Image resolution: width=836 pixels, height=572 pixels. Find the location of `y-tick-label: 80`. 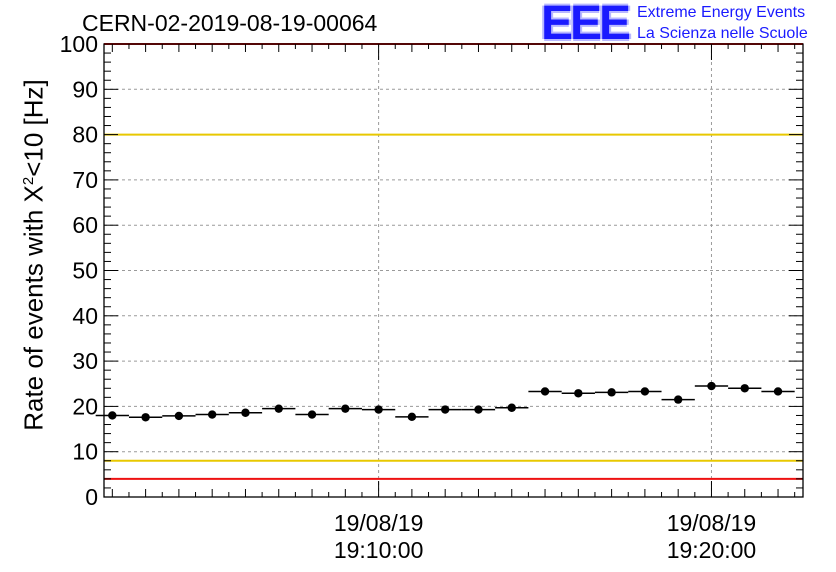

y-tick-label: 80 is located at coordinates (85, 135).